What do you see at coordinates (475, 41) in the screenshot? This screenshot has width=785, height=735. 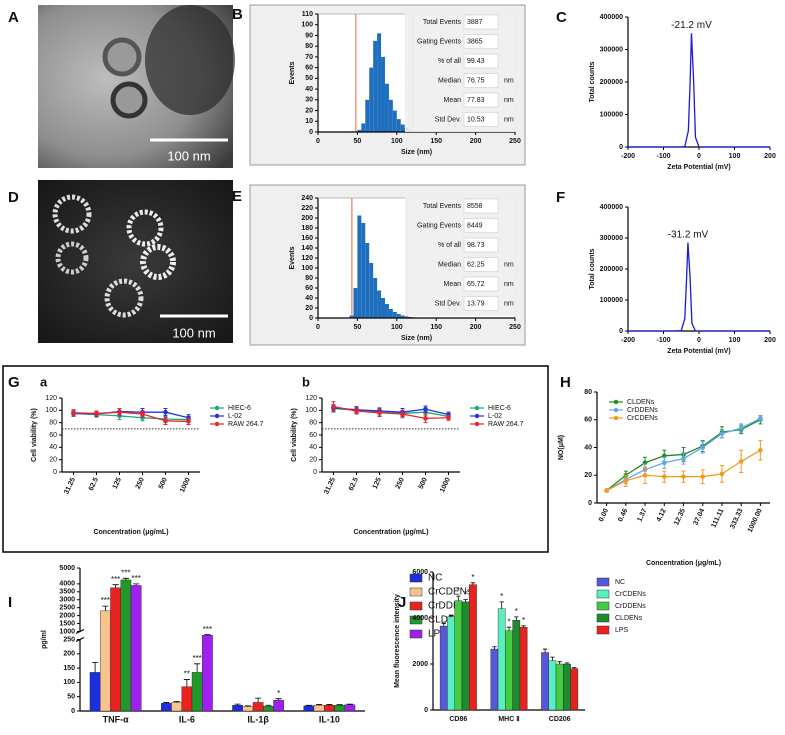 I see `stats-value: 3865` at bounding box center [475, 41].